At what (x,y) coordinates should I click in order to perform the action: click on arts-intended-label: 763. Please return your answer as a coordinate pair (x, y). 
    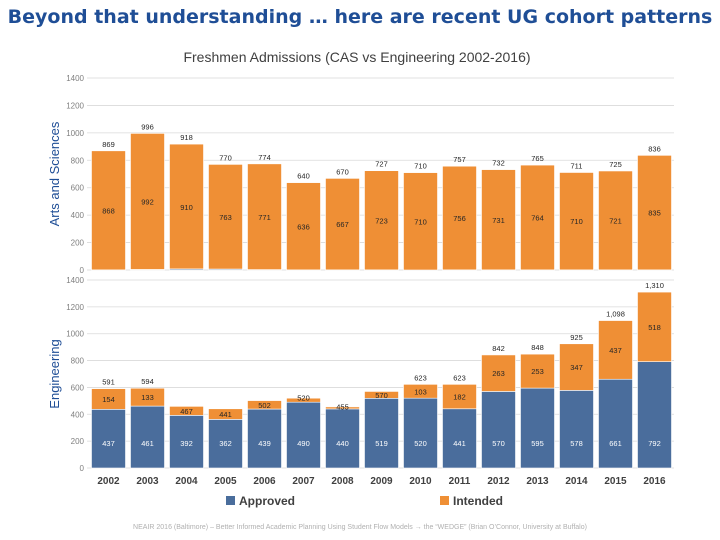
    Looking at the image, I should click on (225, 217).